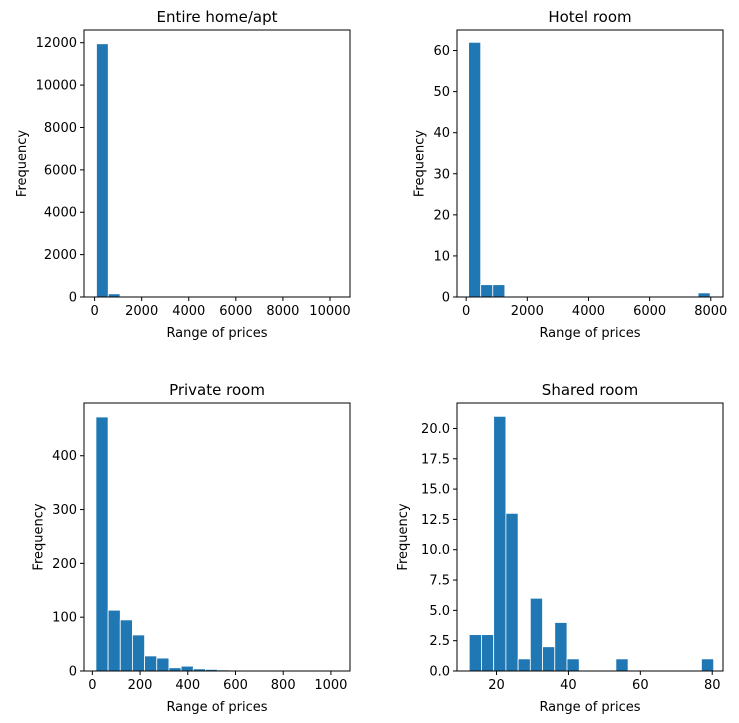 The image size is (739, 723). What do you see at coordinates (64, 456) in the screenshot?
I see `y-tick-label: 400` at bounding box center [64, 456].